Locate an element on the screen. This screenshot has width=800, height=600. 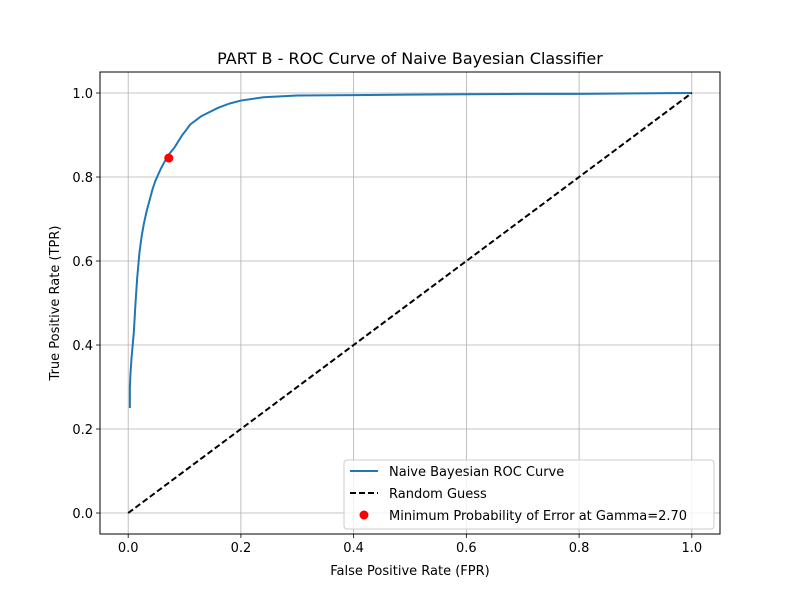
x-tick-label: 0.0 is located at coordinates (128, 548).